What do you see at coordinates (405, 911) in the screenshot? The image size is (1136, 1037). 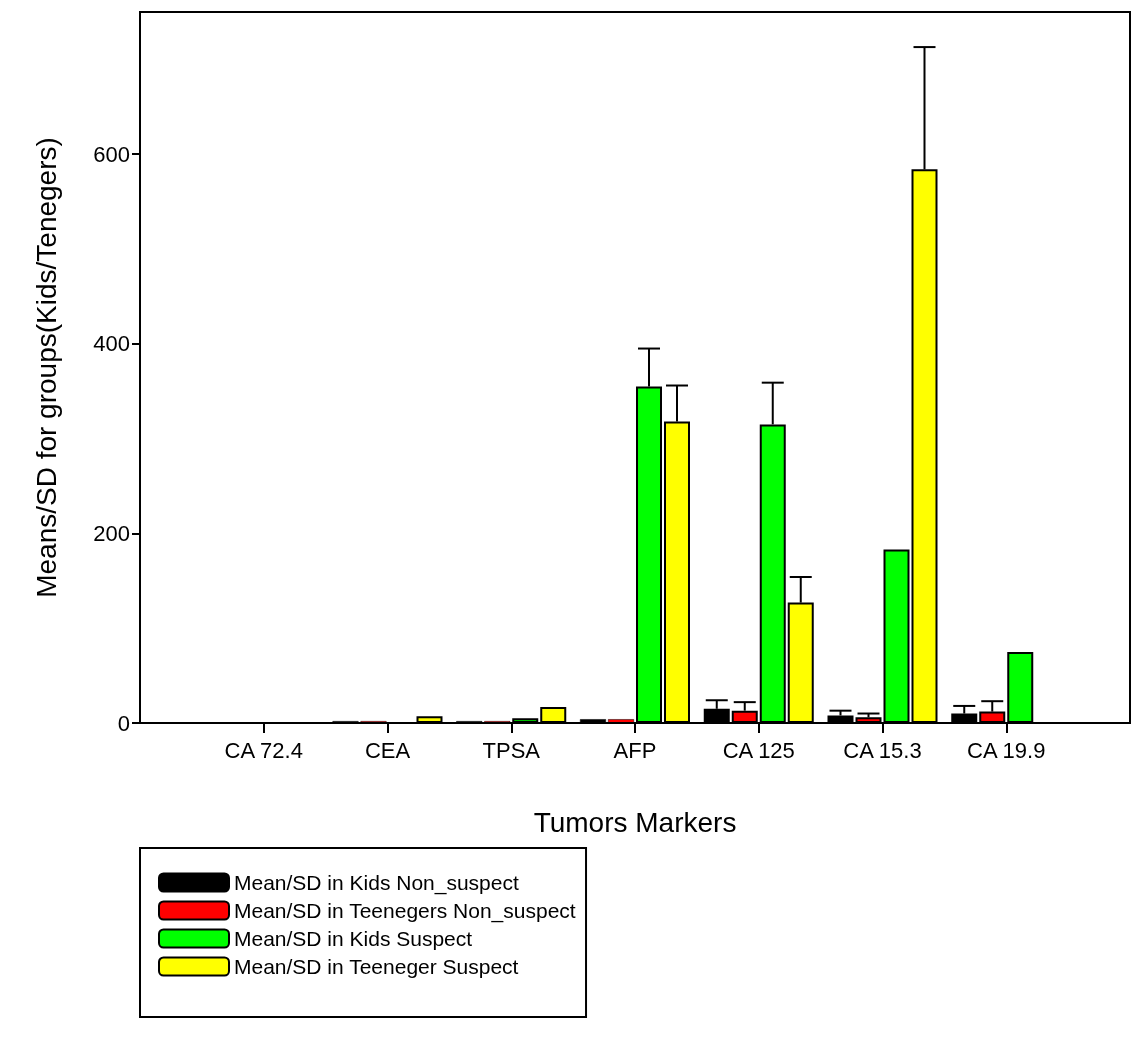 I see `legend-label: Mean/SD in Teenegers Non_suspect` at bounding box center [405, 911].